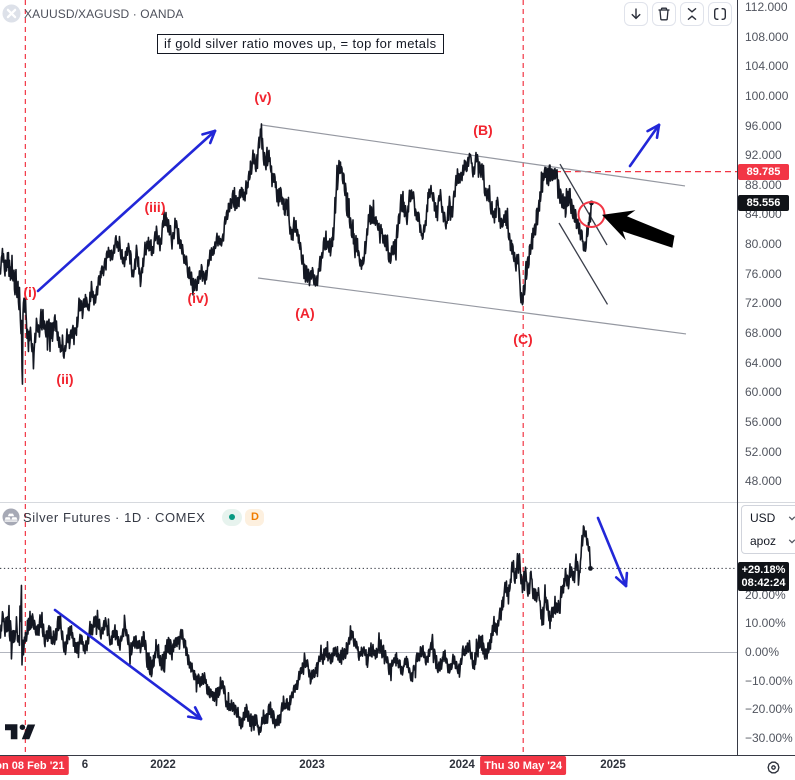  What do you see at coordinates (763, 125) in the screenshot?
I see `price-tick-96: 96.000` at bounding box center [763, 125].